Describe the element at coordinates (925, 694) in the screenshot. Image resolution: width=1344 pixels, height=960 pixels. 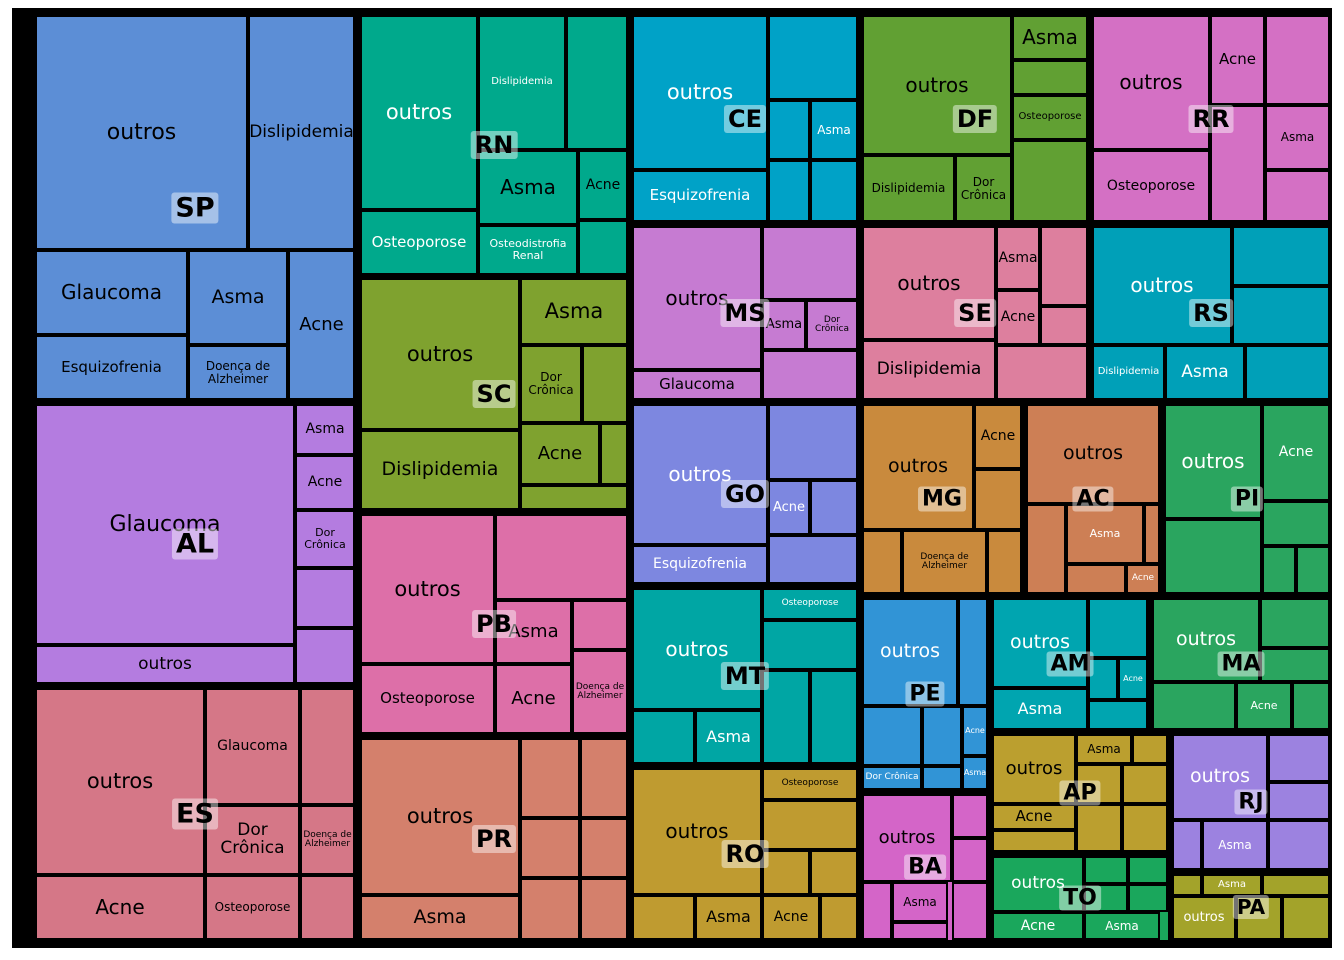
I see `treemap-group-PE: outros Acne Dor Crônica Asma PE` at that location.